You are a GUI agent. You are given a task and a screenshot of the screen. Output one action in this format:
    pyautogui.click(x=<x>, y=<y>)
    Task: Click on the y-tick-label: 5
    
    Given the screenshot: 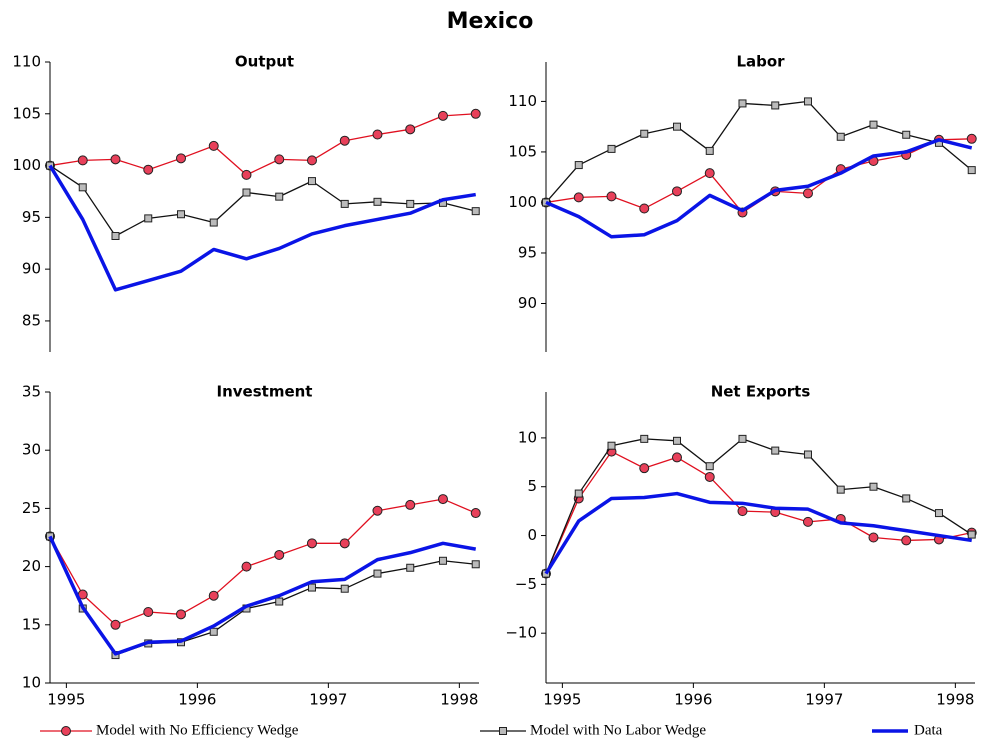 What is the action you would take?
    pyautogui.click(x=532, y=486)
    